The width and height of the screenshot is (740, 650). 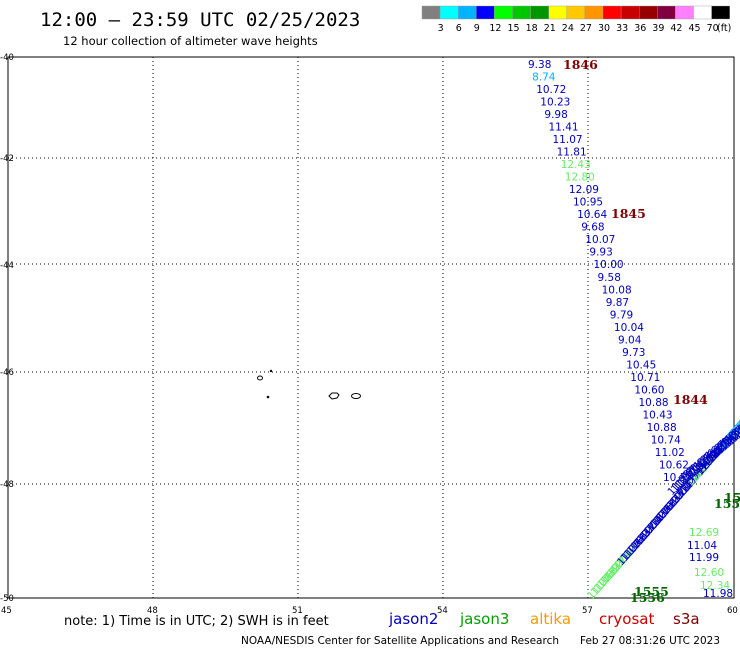 I want to click on legend-label: 18, so click(x=532, y=28).